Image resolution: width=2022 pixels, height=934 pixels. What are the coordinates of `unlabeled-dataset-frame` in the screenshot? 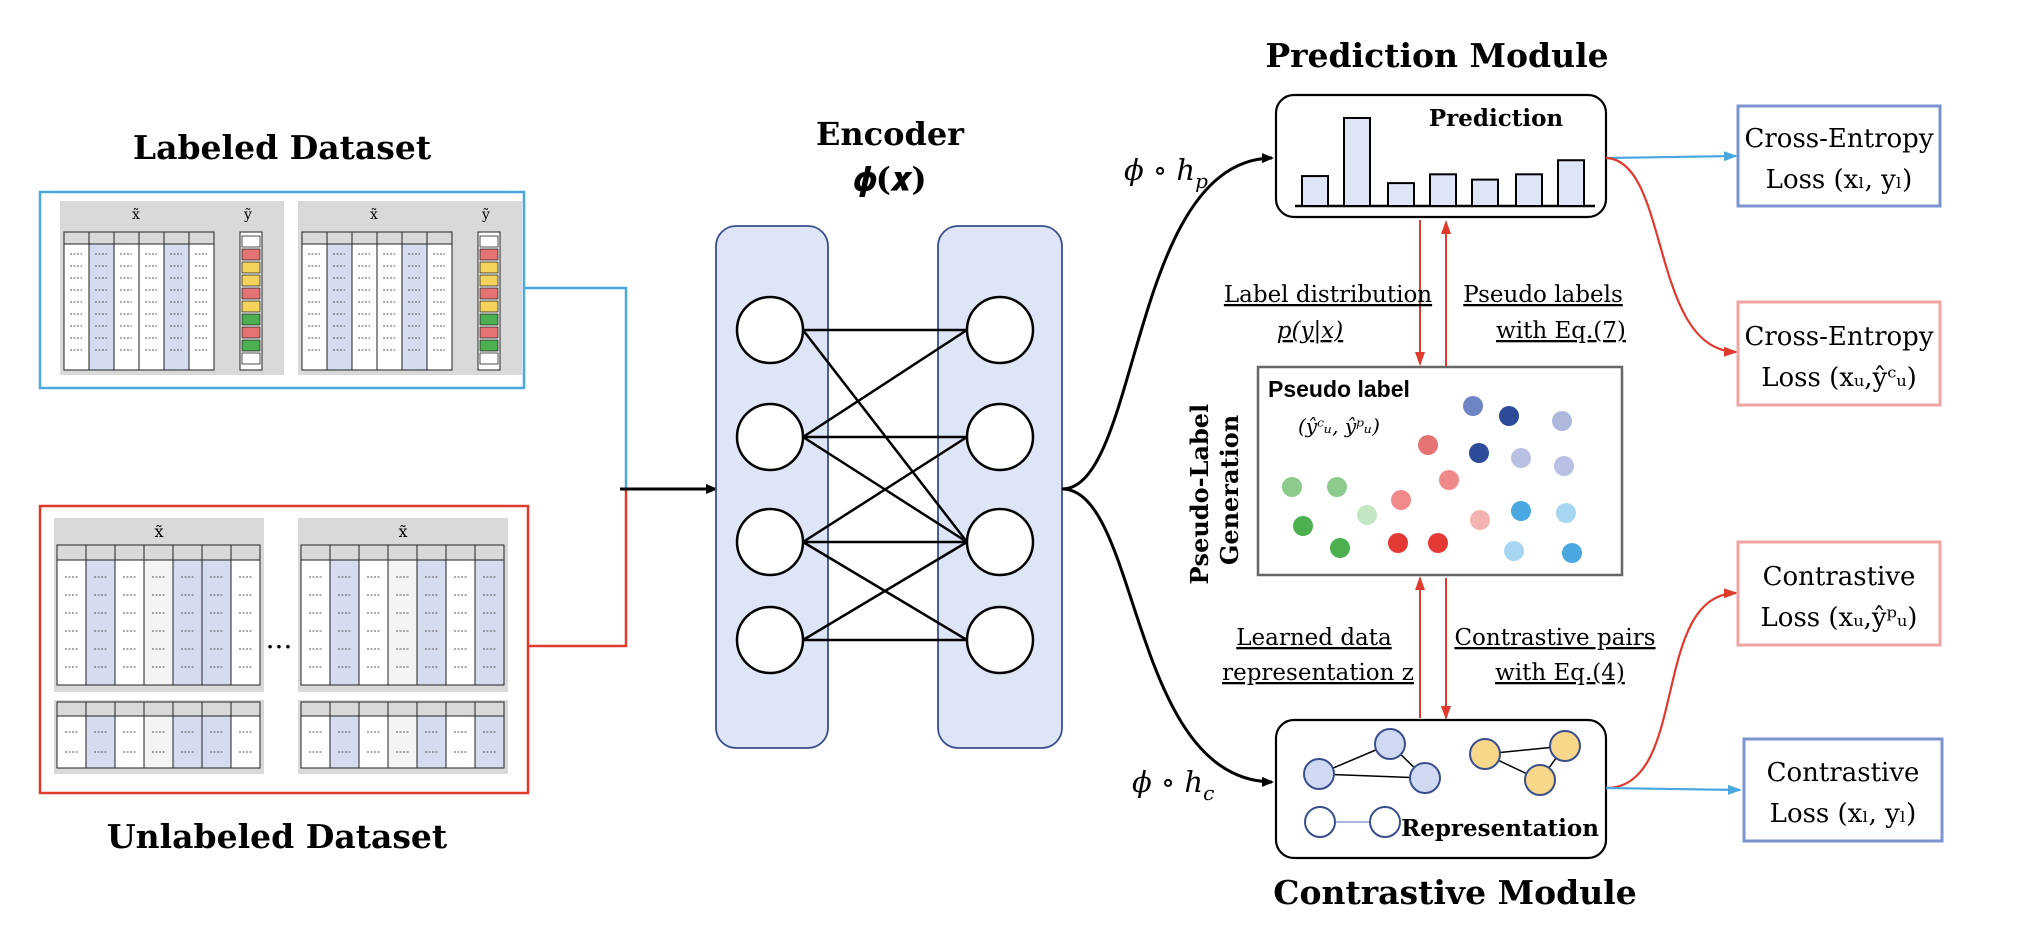 It's located at (284, 649).